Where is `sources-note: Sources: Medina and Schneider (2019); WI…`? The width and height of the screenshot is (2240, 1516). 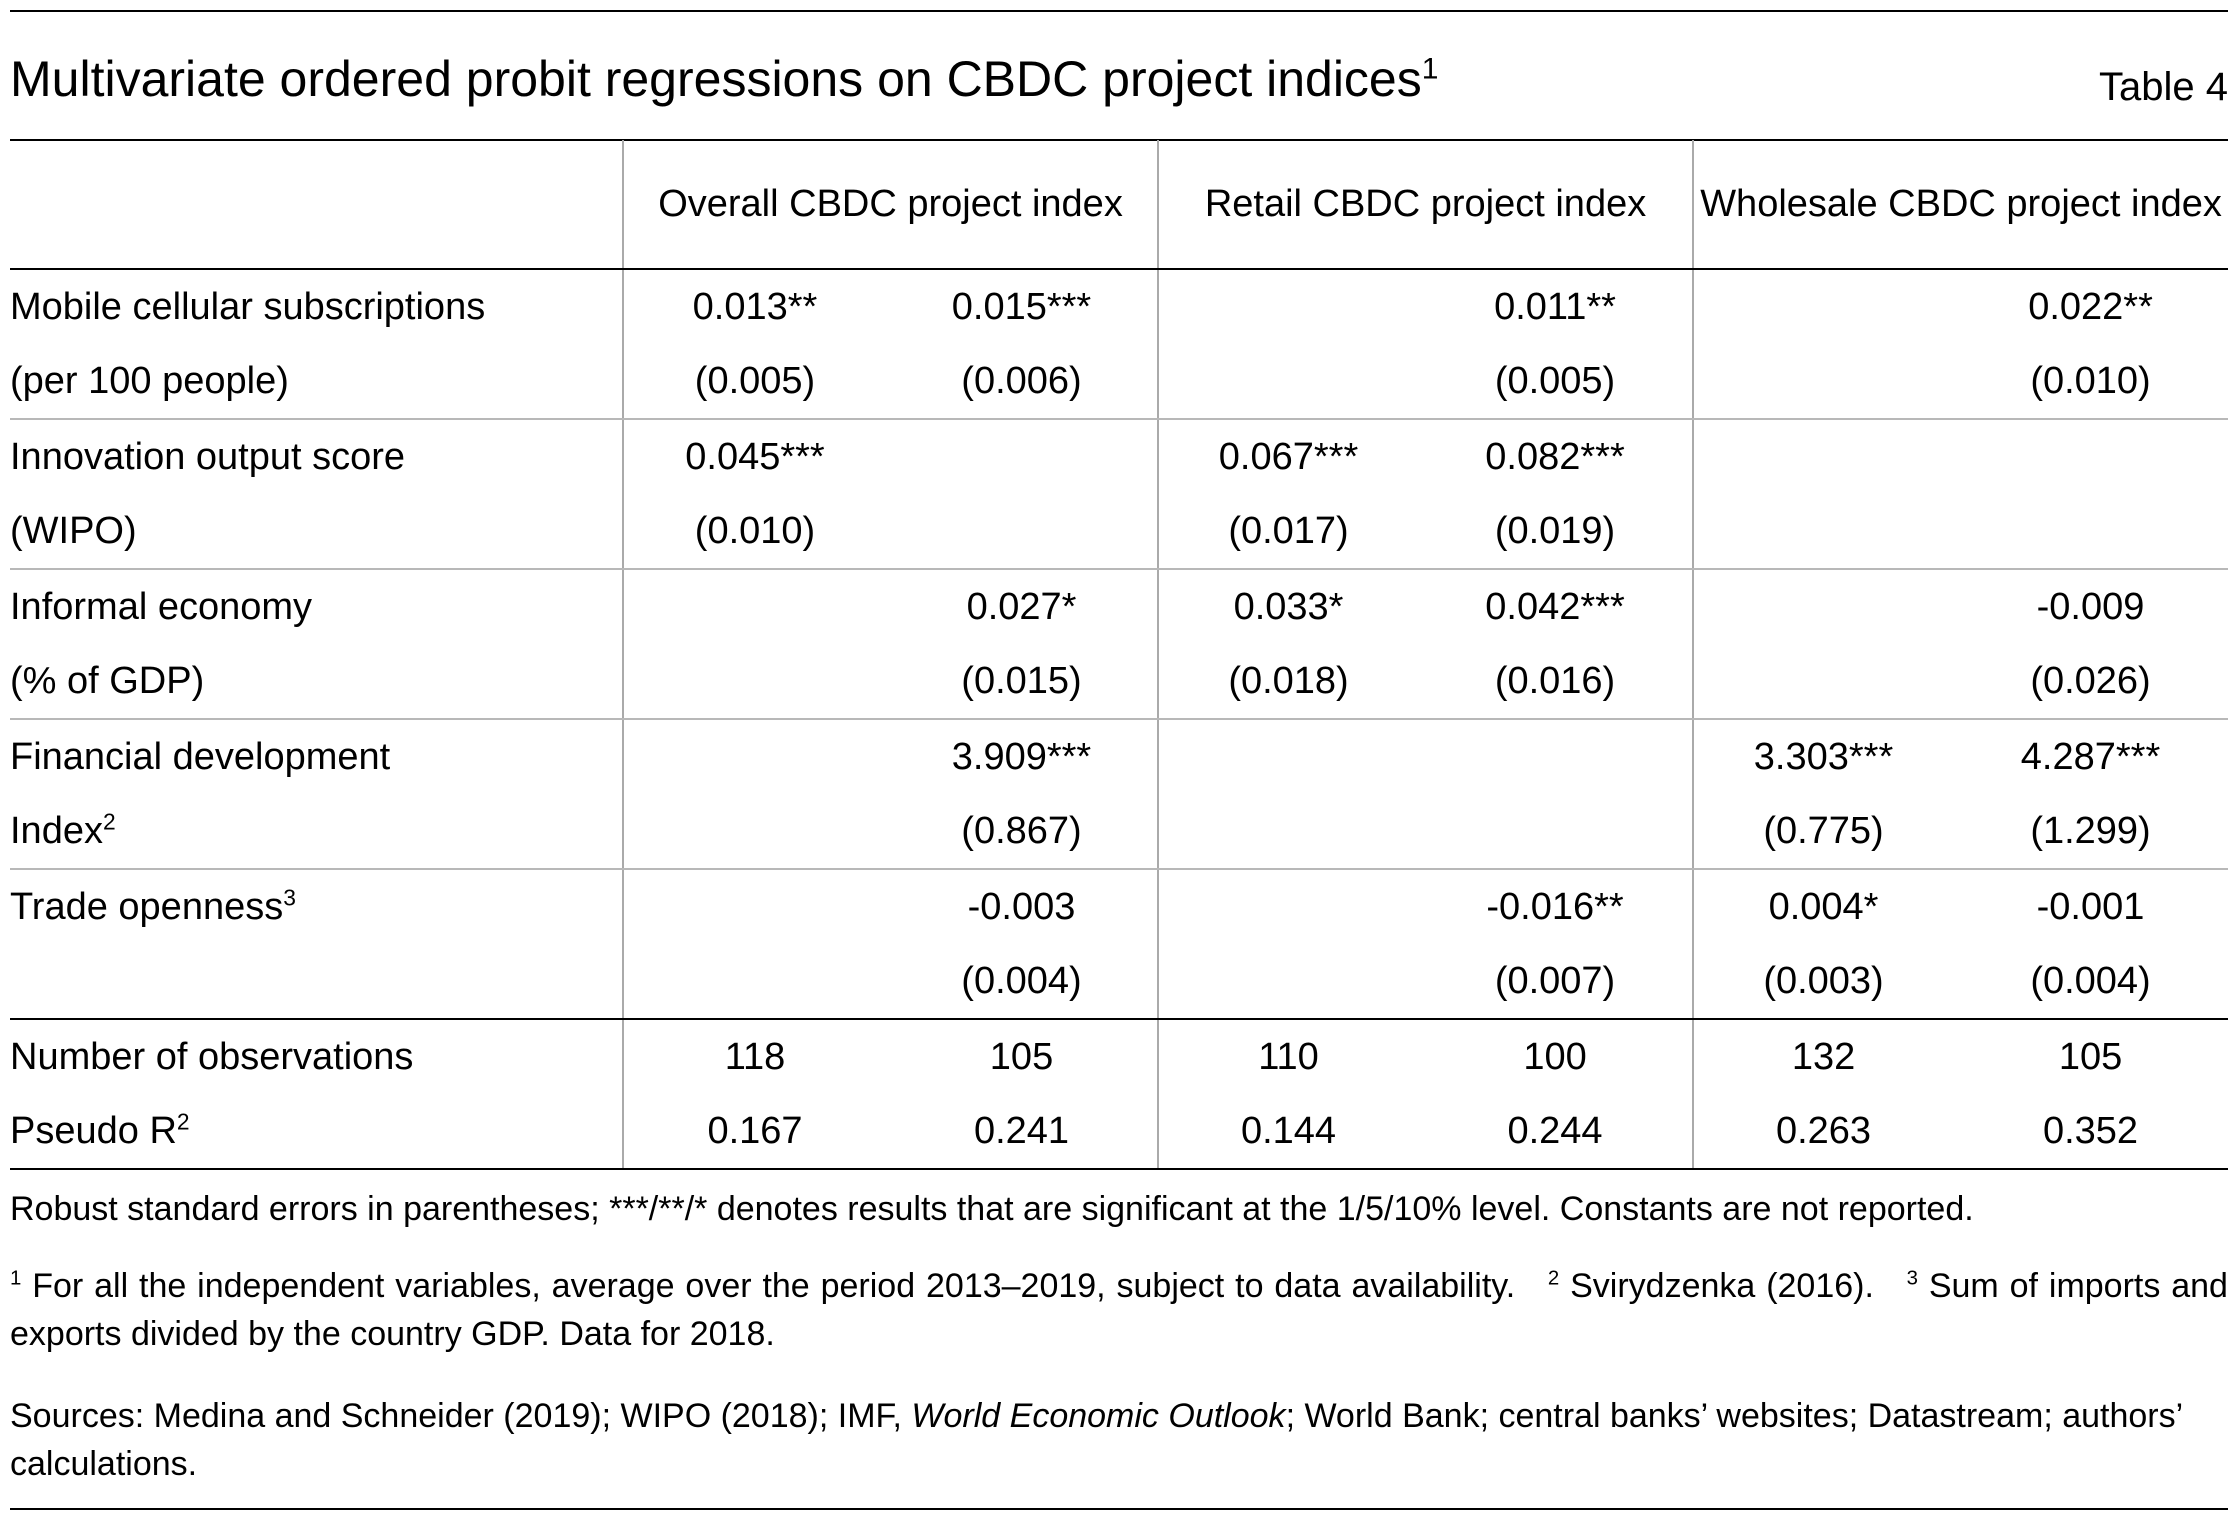
sources-note: Sources: Medina and Schneider (2019); WI… is located at coordinates (1119, 1440).